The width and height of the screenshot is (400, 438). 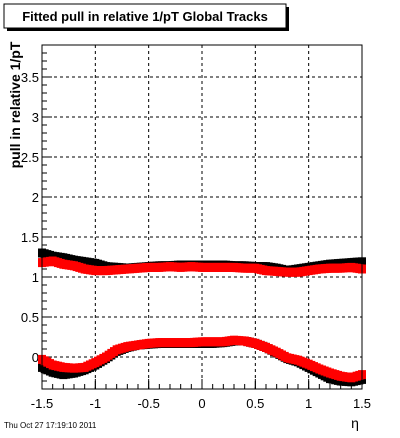 What do you see at coordinates (362, 403) in the screenshot?
I see `x-tick-label: 1.5` at bounding box center [362, 403].